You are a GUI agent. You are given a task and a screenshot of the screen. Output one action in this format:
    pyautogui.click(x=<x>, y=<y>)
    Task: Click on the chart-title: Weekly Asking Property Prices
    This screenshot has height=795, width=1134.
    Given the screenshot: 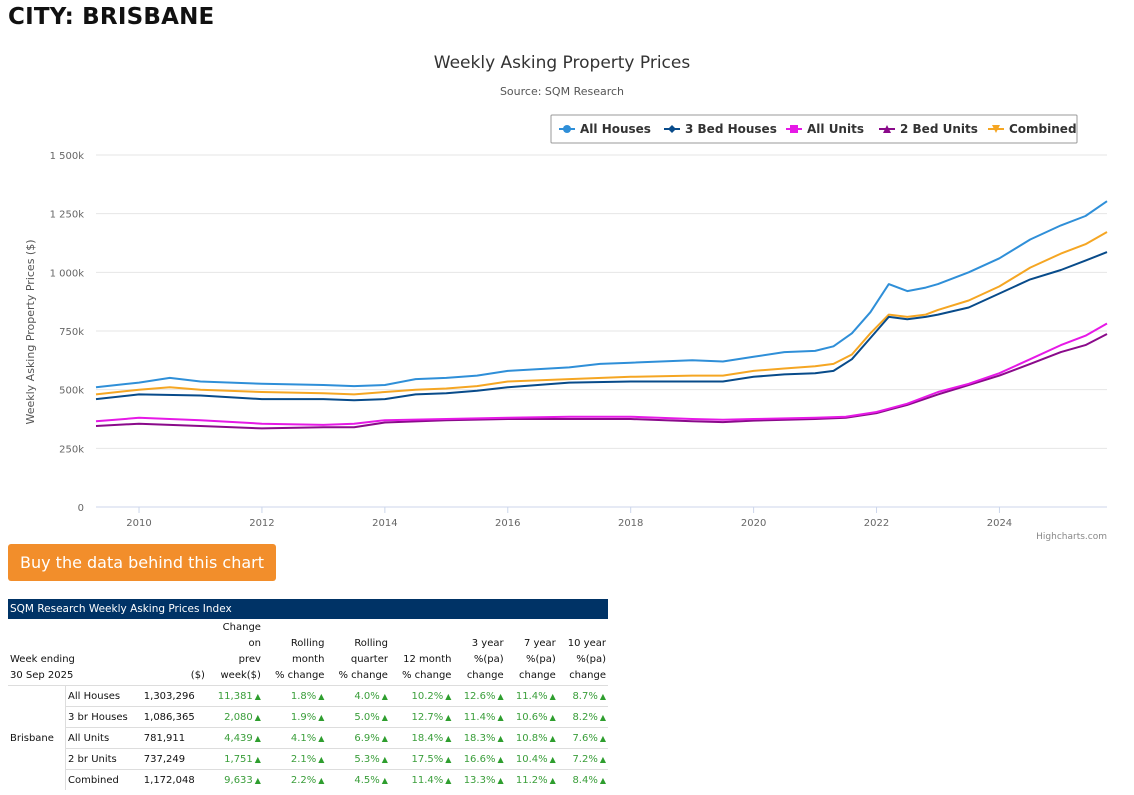 What is the action you would take?
    pyautogui.click(x=562, y=63)
    